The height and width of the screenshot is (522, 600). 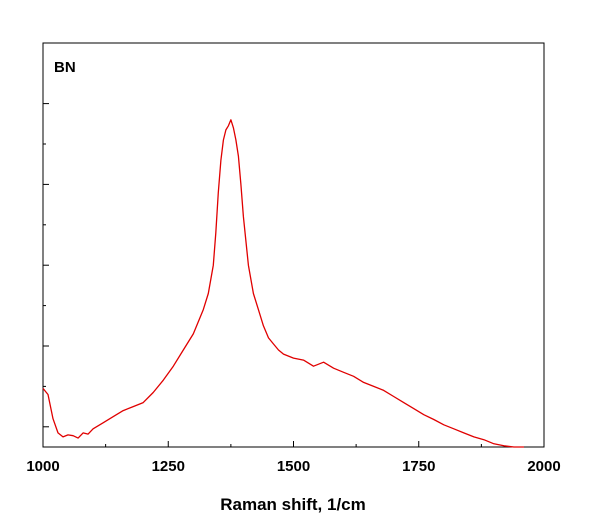 I want to click on x-tick-label: 1750, so click(x=418, y=466).